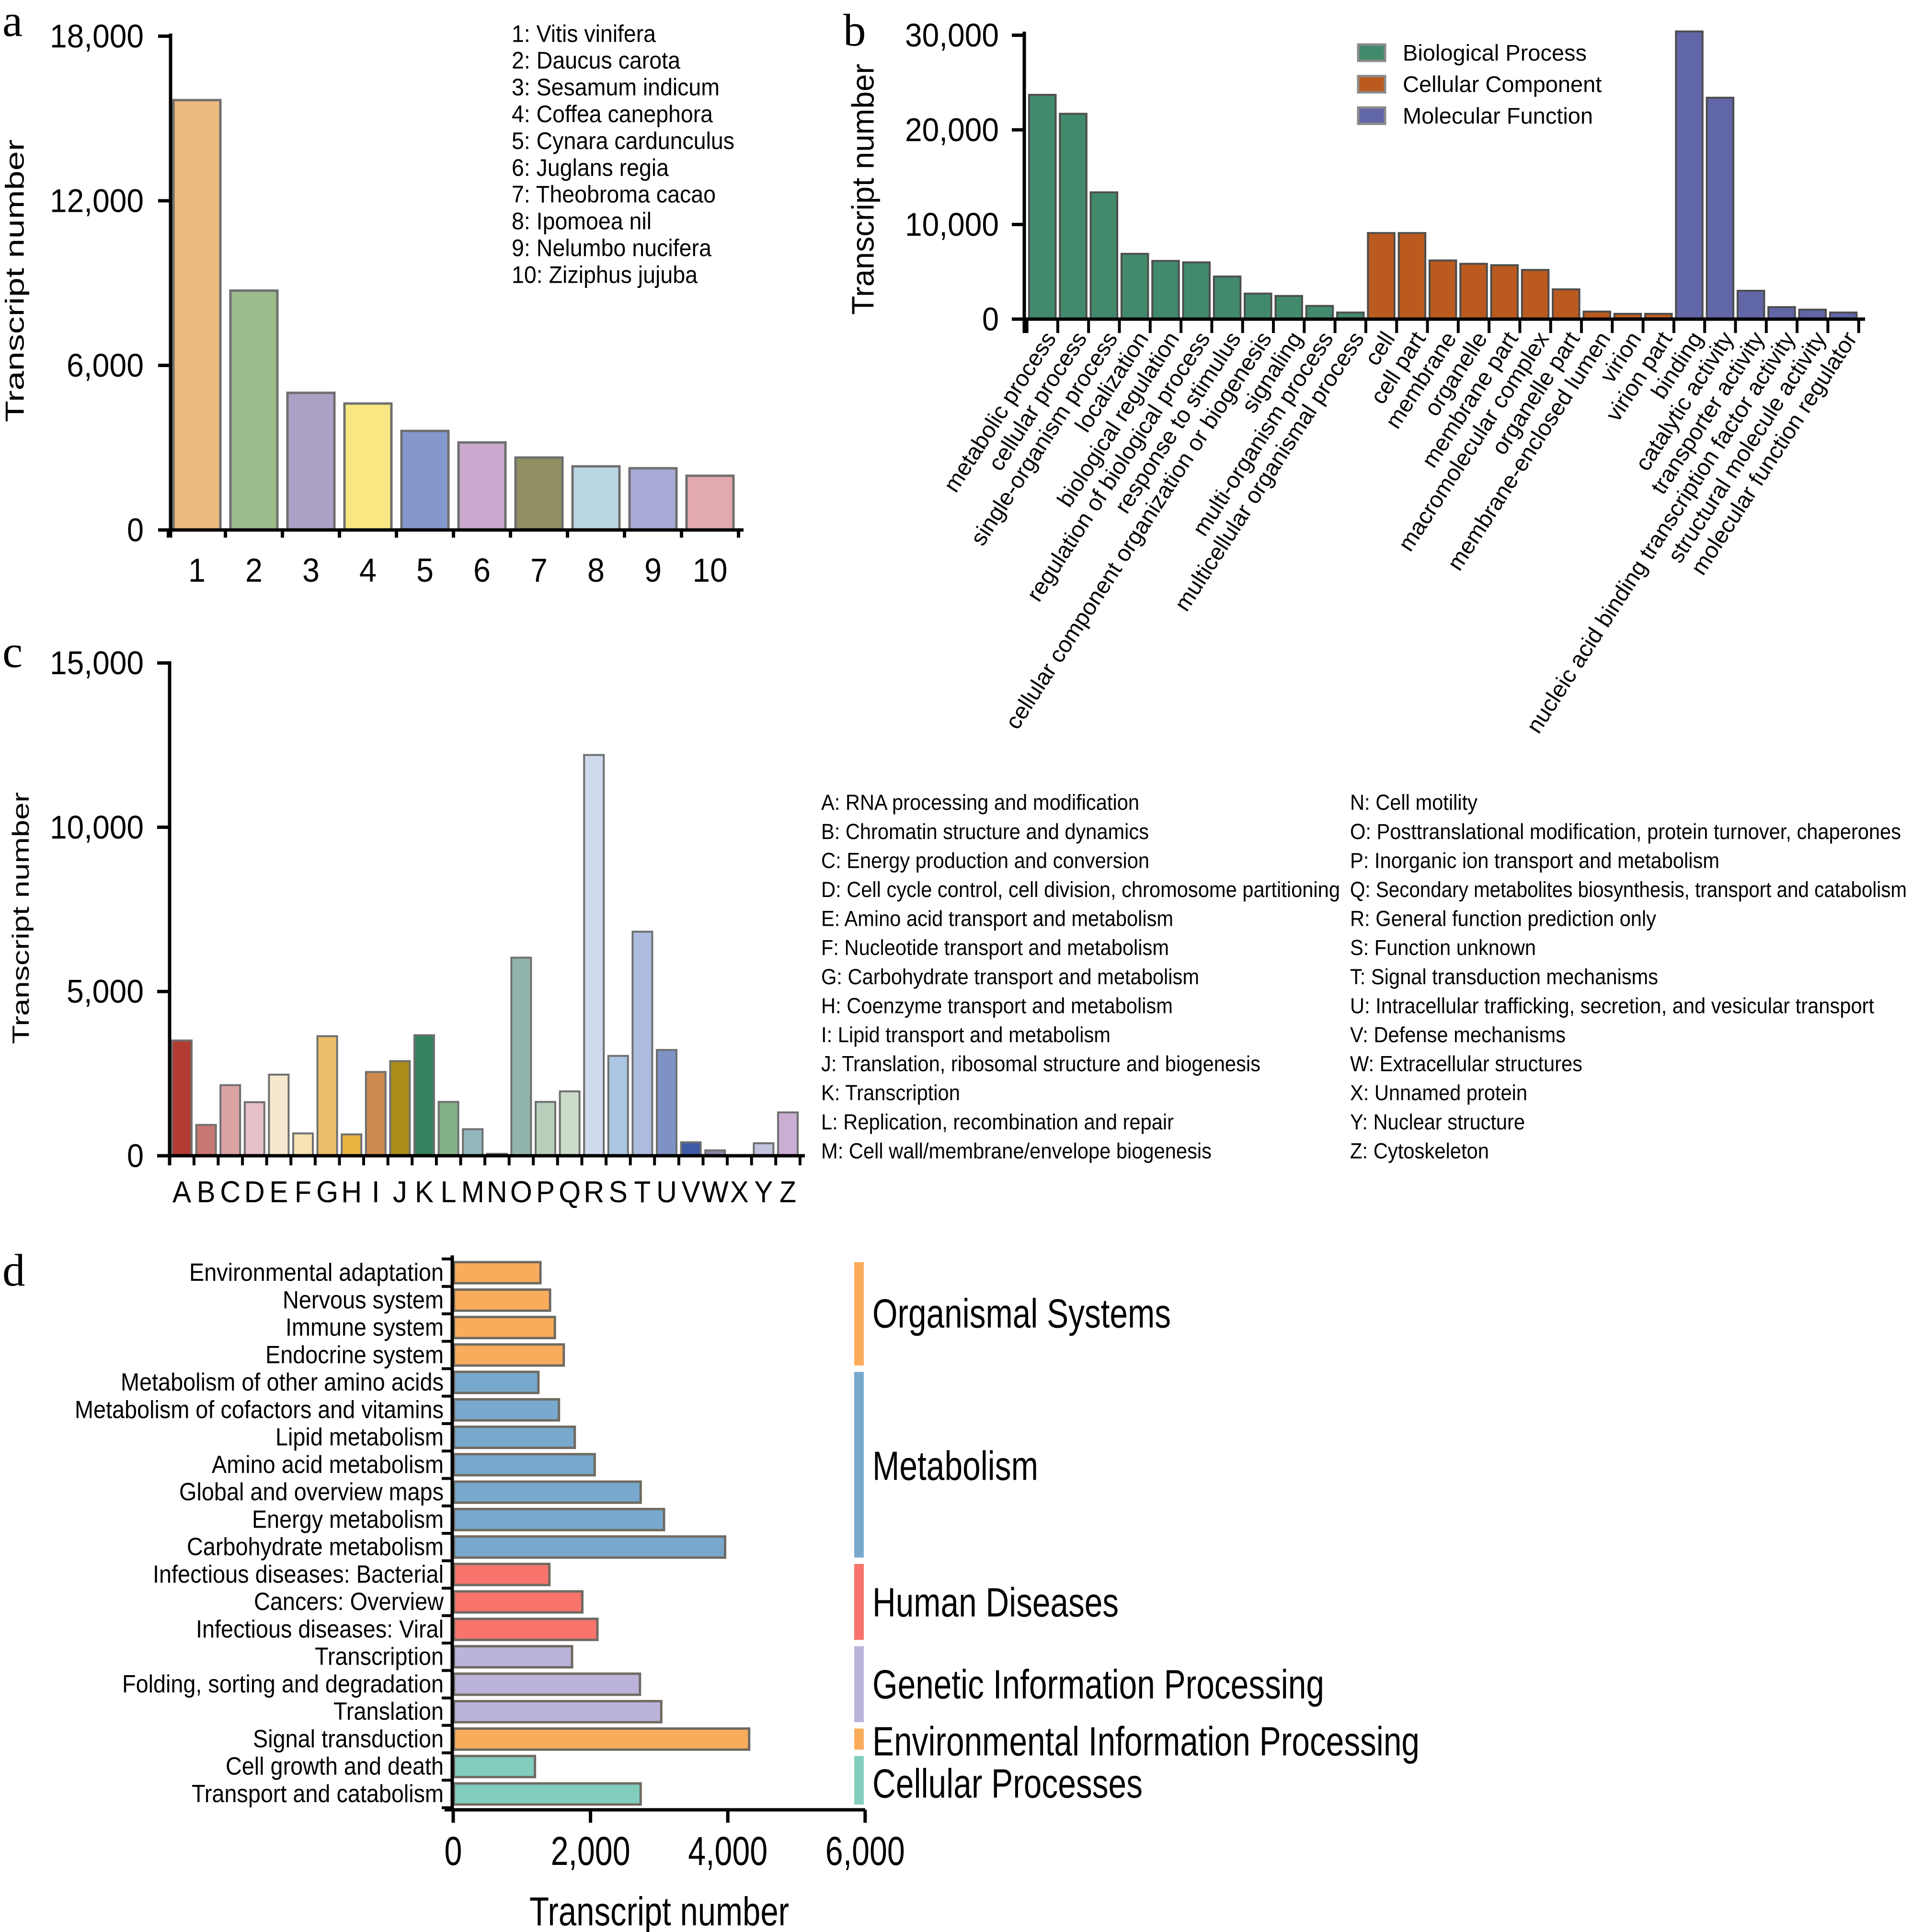  Describe the element at coordinates (97, 36) in the screenshot. I see `svg-text: 18,000` at that location.